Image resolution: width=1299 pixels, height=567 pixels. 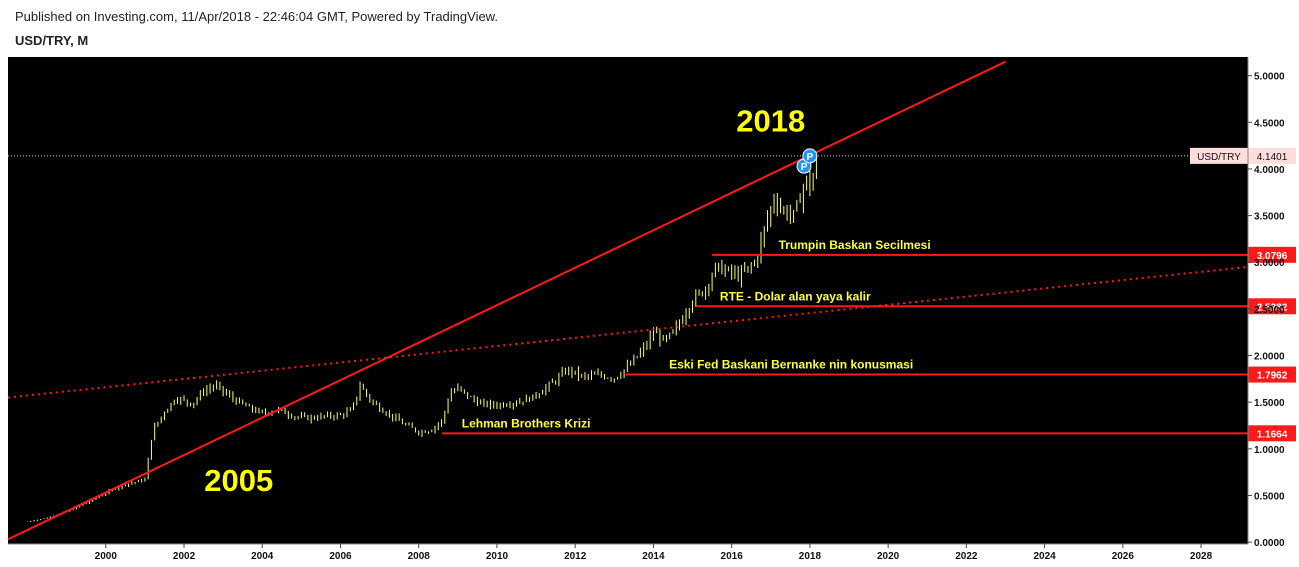 I want to click on level-price-label: 2.5282, so click(x=1272, y=307).